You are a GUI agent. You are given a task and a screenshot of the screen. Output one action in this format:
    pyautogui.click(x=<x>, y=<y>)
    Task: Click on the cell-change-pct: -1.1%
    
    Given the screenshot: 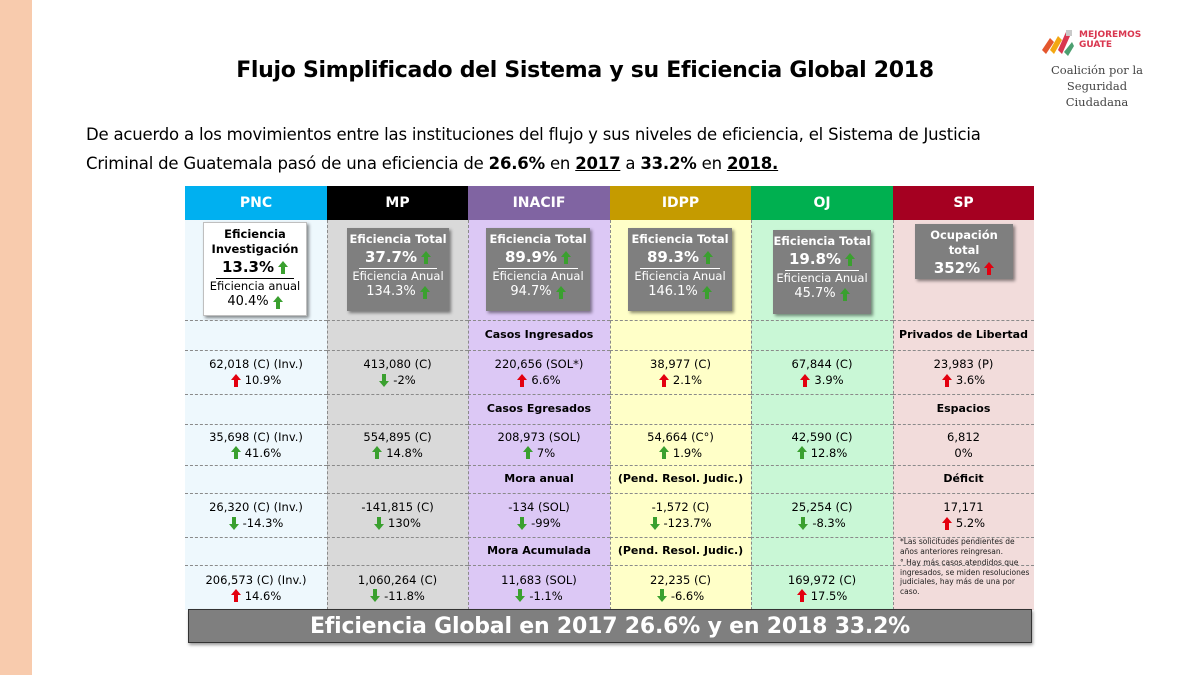 What is the action you would take?
    pyautogui.click(x=546, y=595)
    